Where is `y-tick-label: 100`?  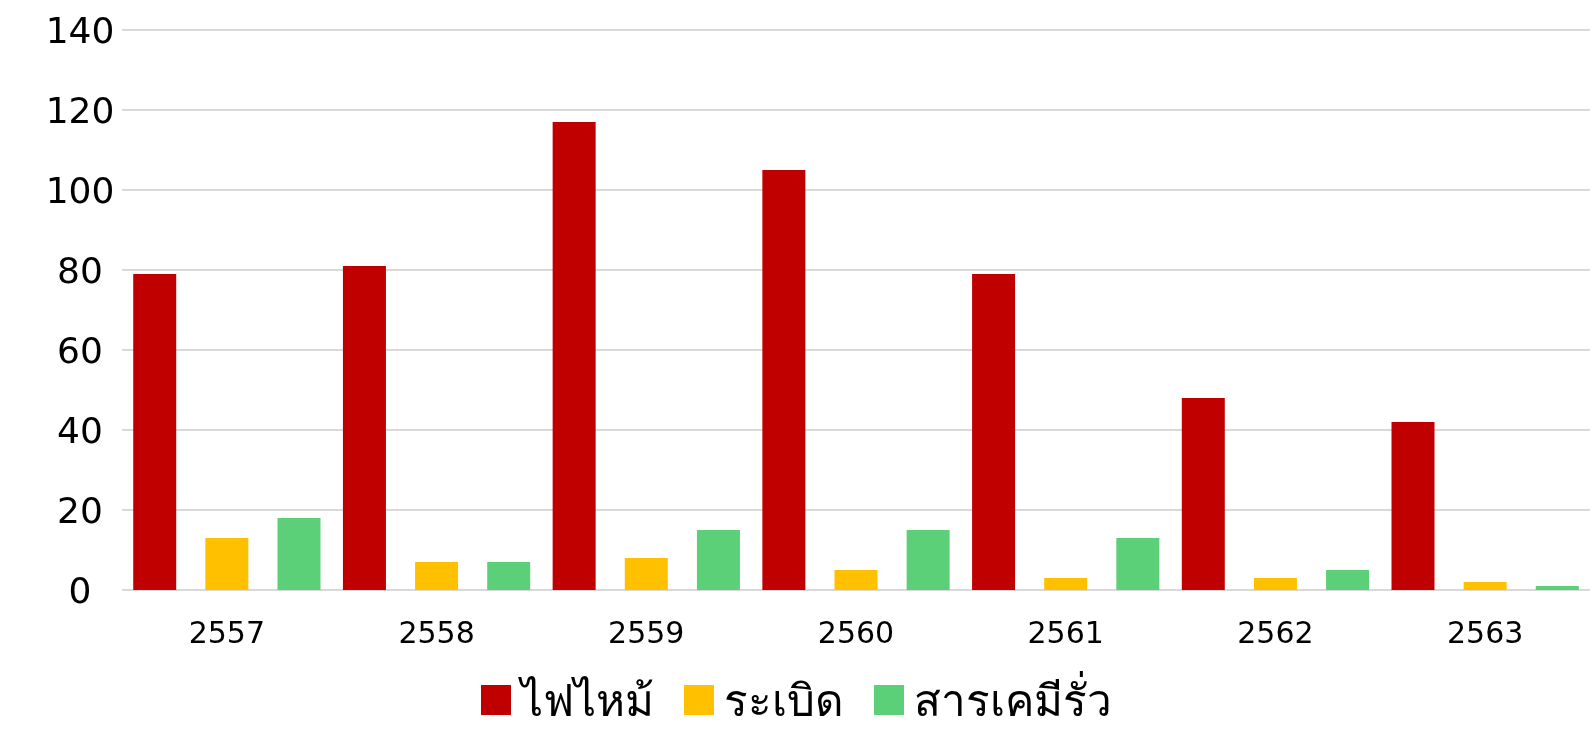
y-tick-label: 100 is located at coordinates (80, 190).